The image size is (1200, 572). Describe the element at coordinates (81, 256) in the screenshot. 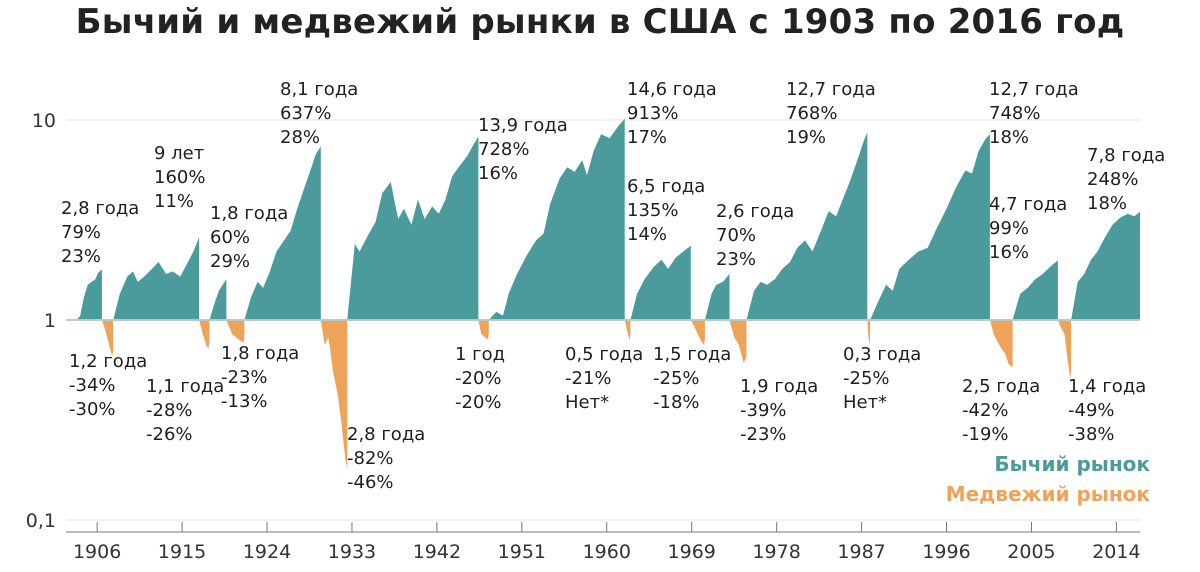

I see `bull-label-1-line-3: 23%` at that location.